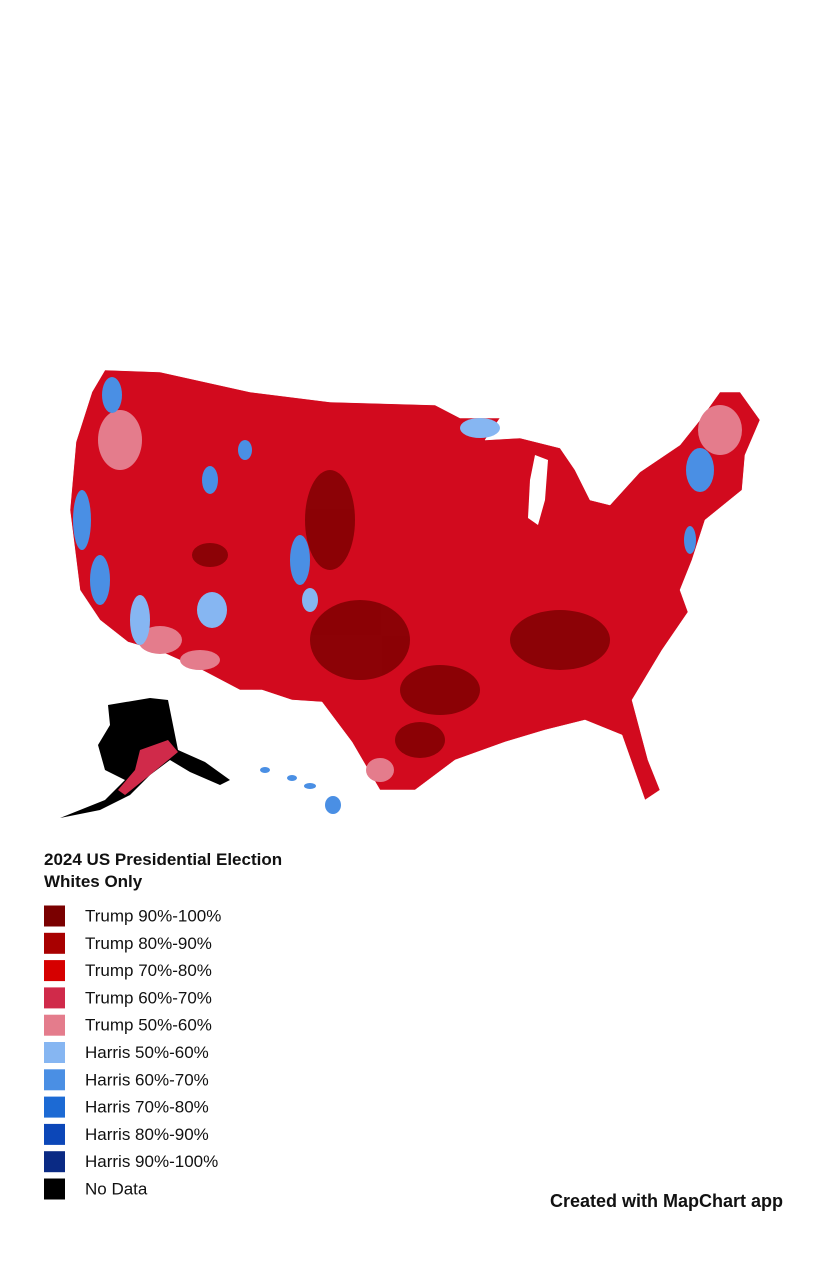 This screenshot has width=828, height=1273. What do you see at coordinates (666, 1201) in the screenshot?
I see `credit: Created with MapChart app` at bounding box center [666, 1201].